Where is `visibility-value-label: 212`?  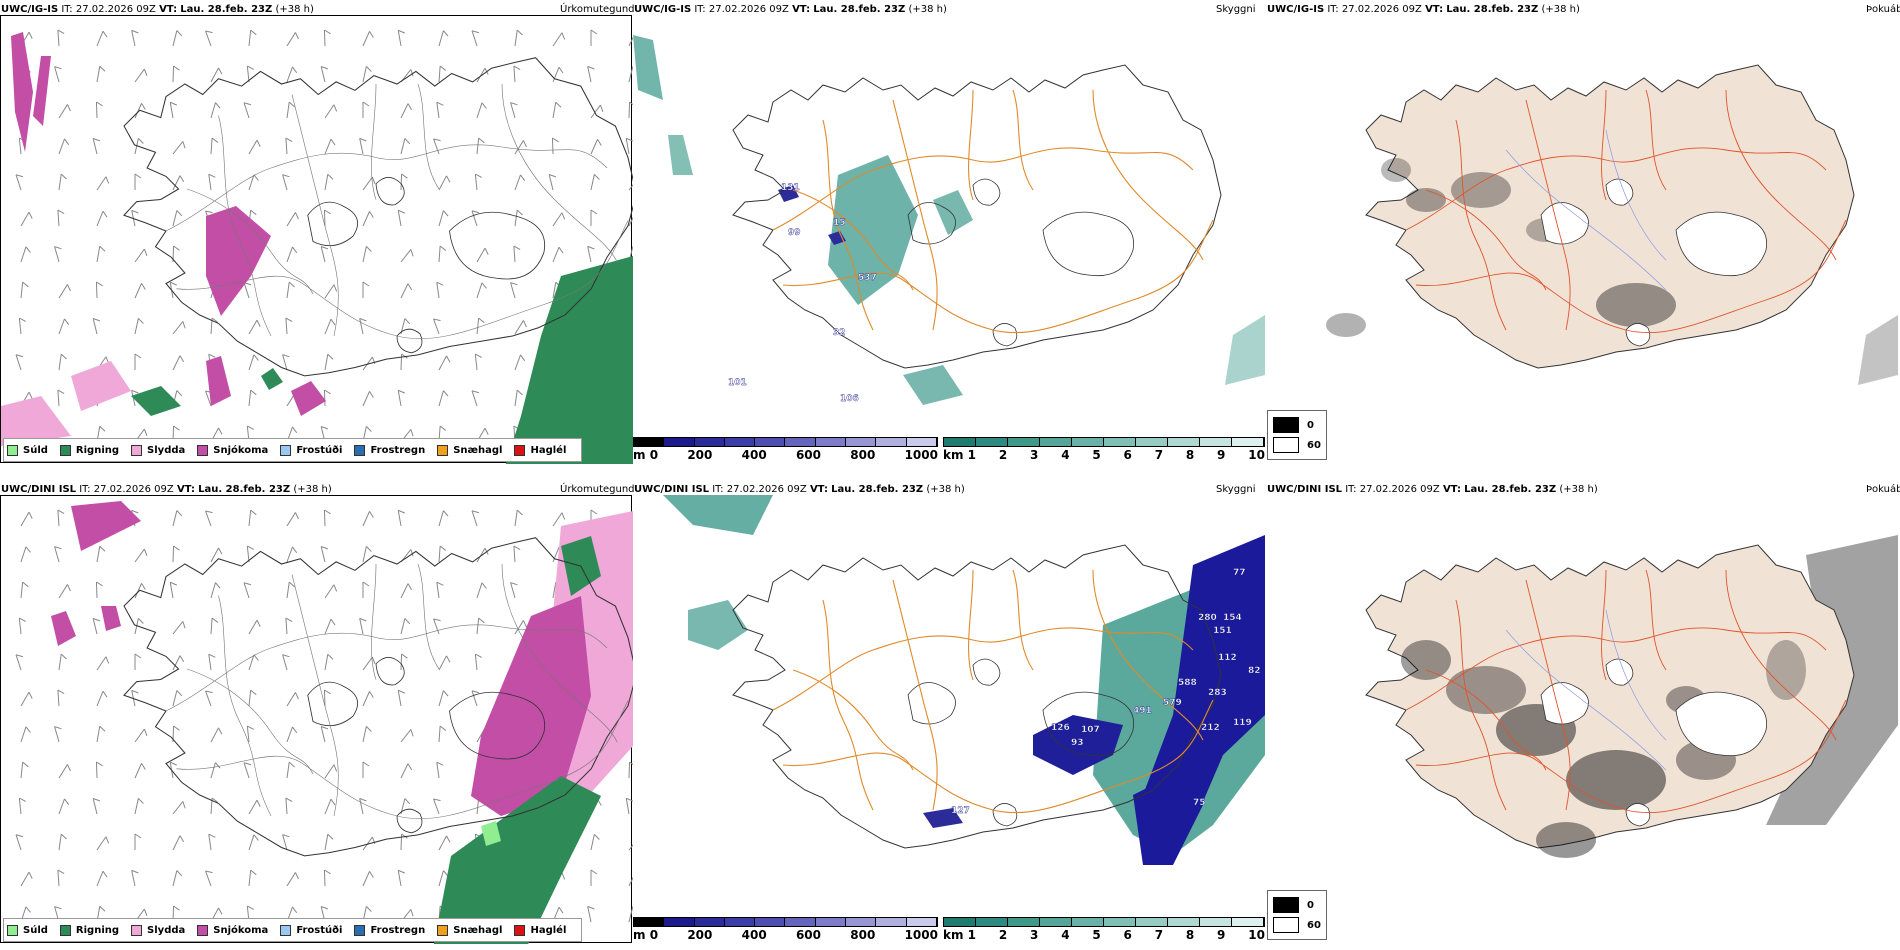
visibility-value-label: 212 is located at coordinates (1210, 728).